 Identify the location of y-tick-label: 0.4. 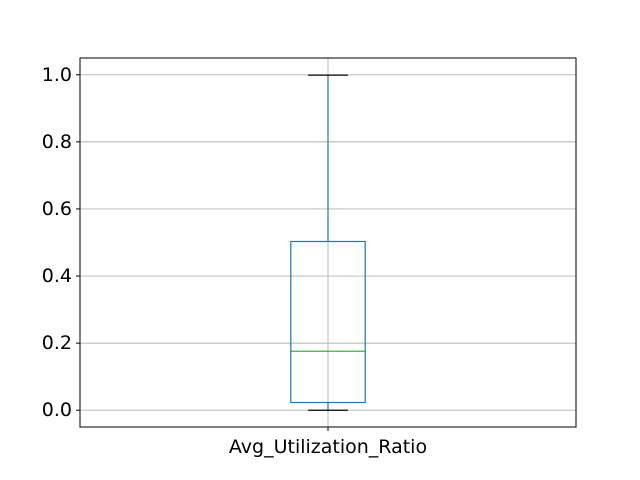
(57, 276).